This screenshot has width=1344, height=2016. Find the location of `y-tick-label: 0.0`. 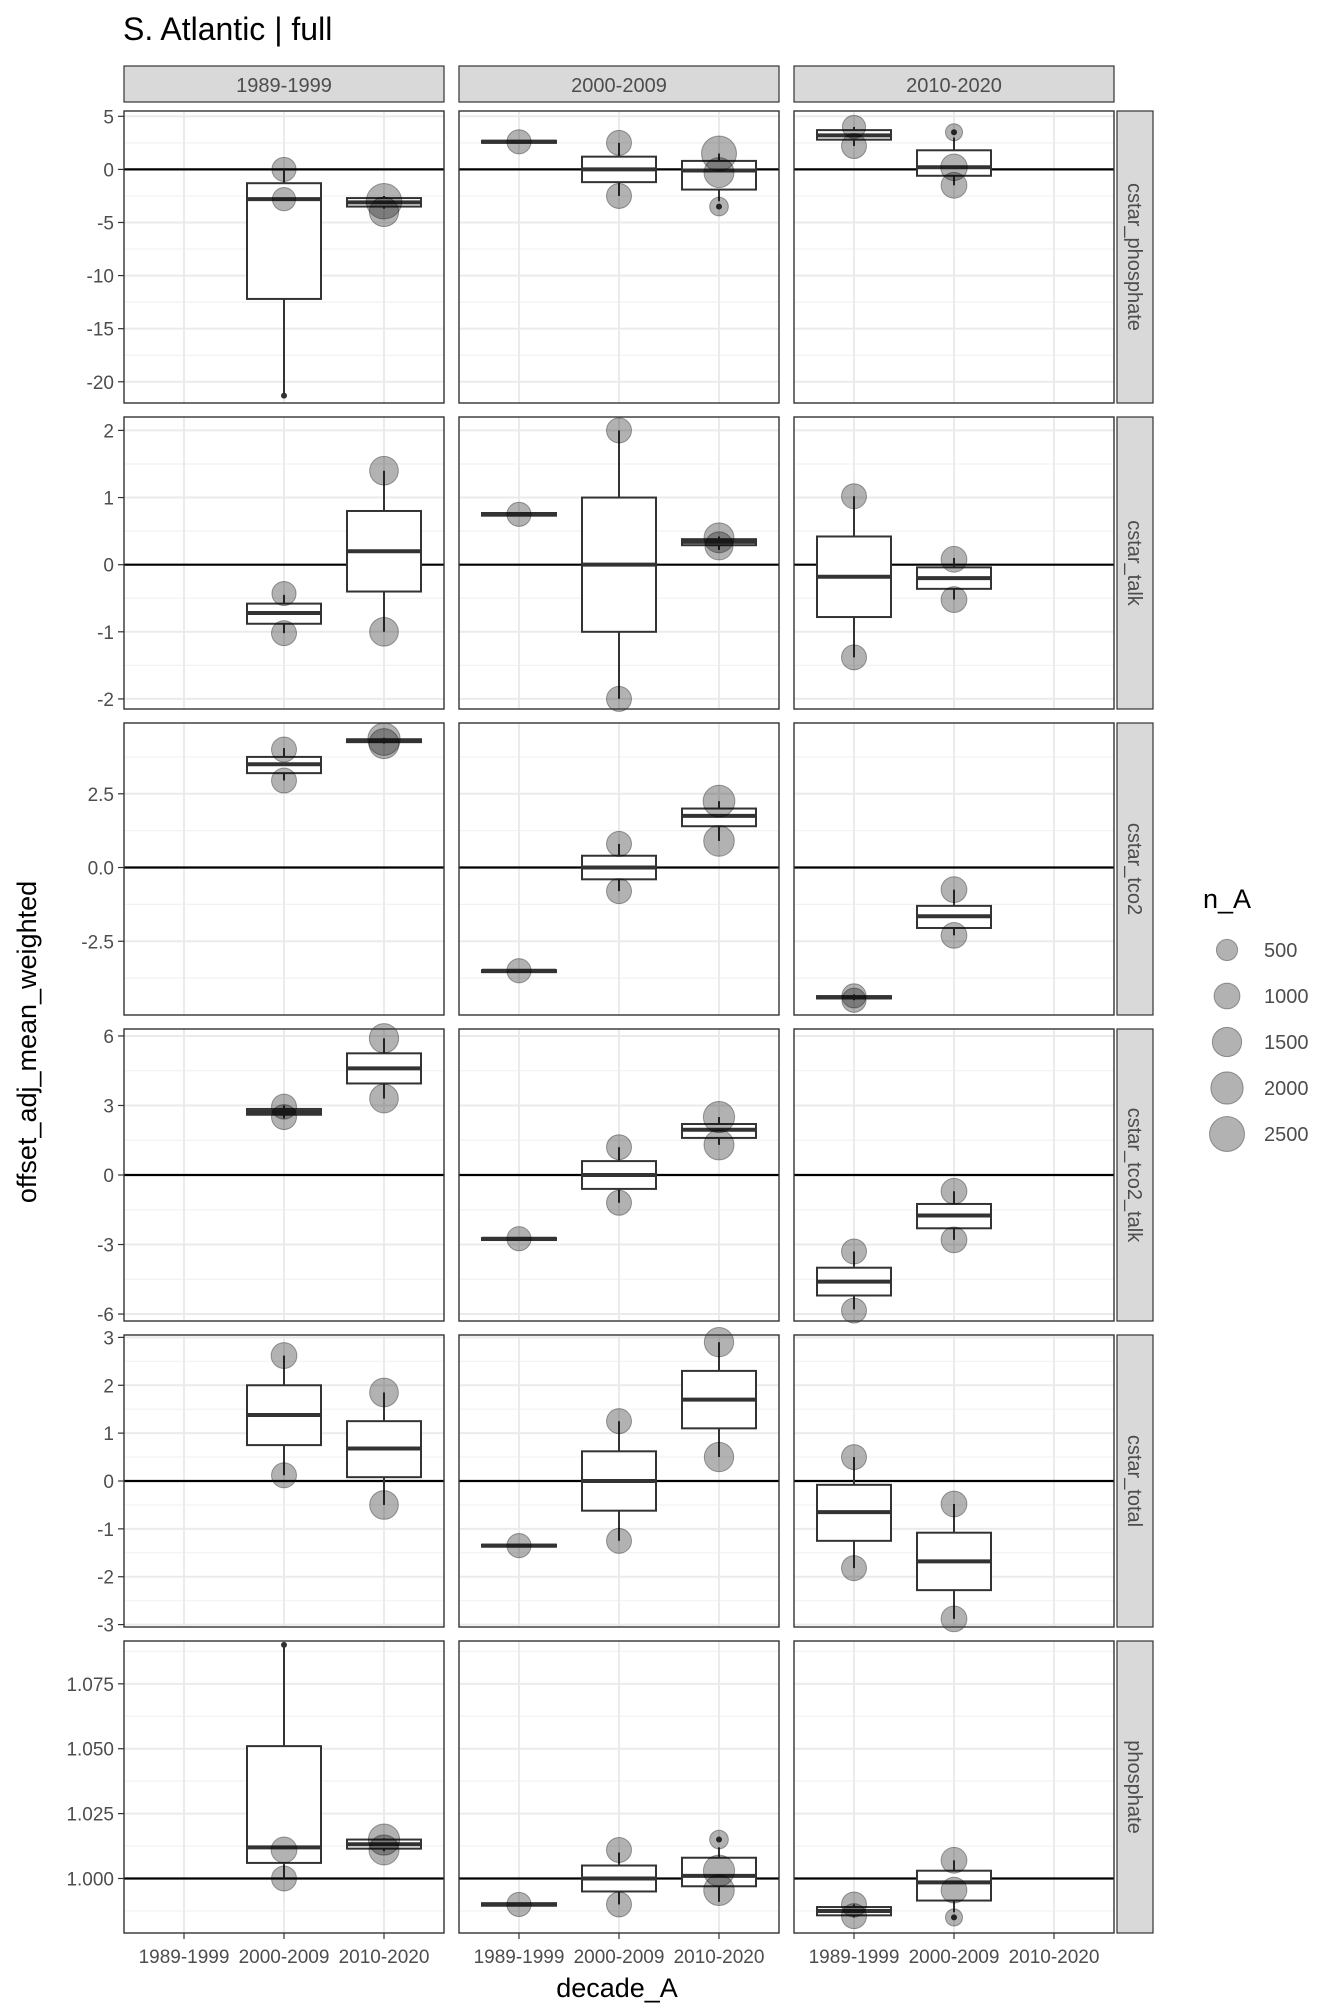

y-tick-label: 0.0 is located at coordinates (101, 869).